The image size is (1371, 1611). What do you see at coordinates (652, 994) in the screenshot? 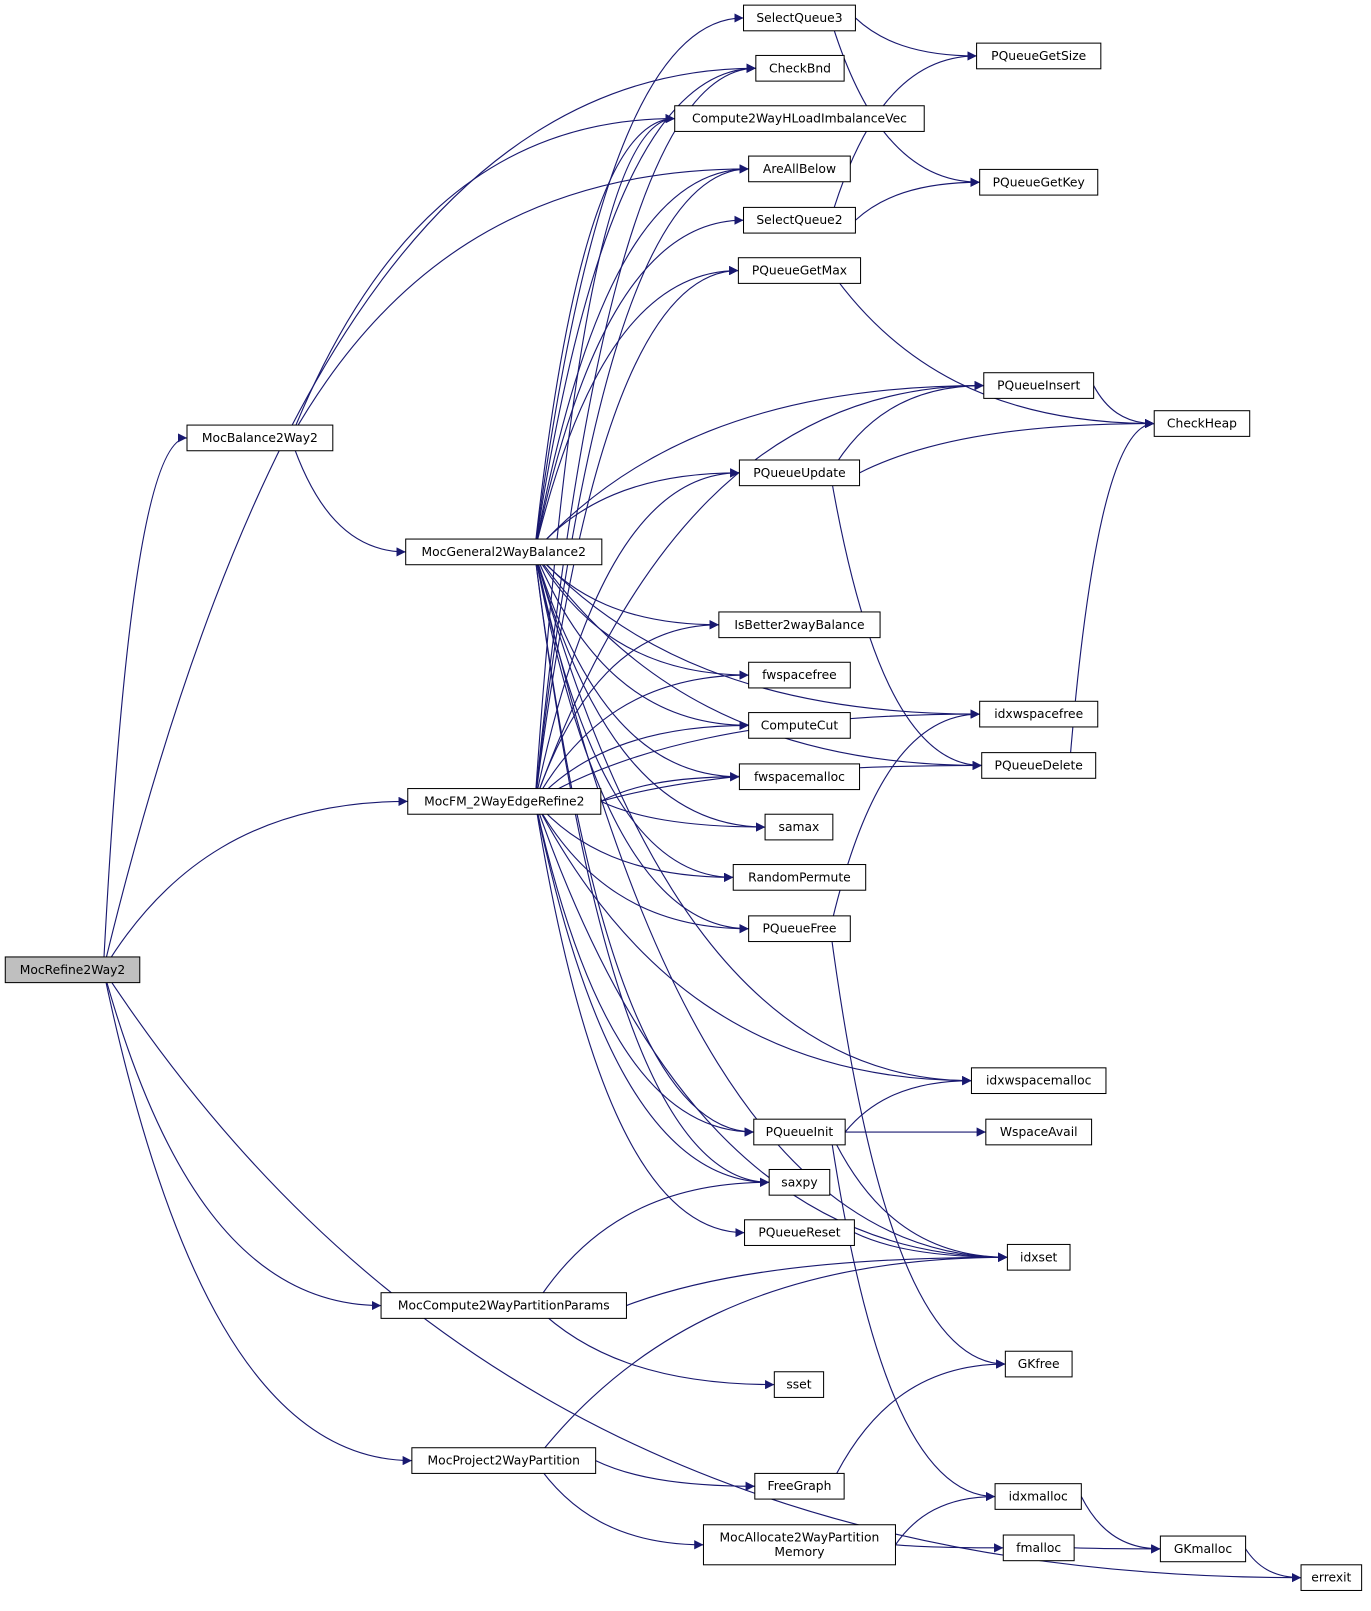
I see `edge-moc-fm-2-way-edge-refine2-to-saxpy` at bounding box center [652, 994].